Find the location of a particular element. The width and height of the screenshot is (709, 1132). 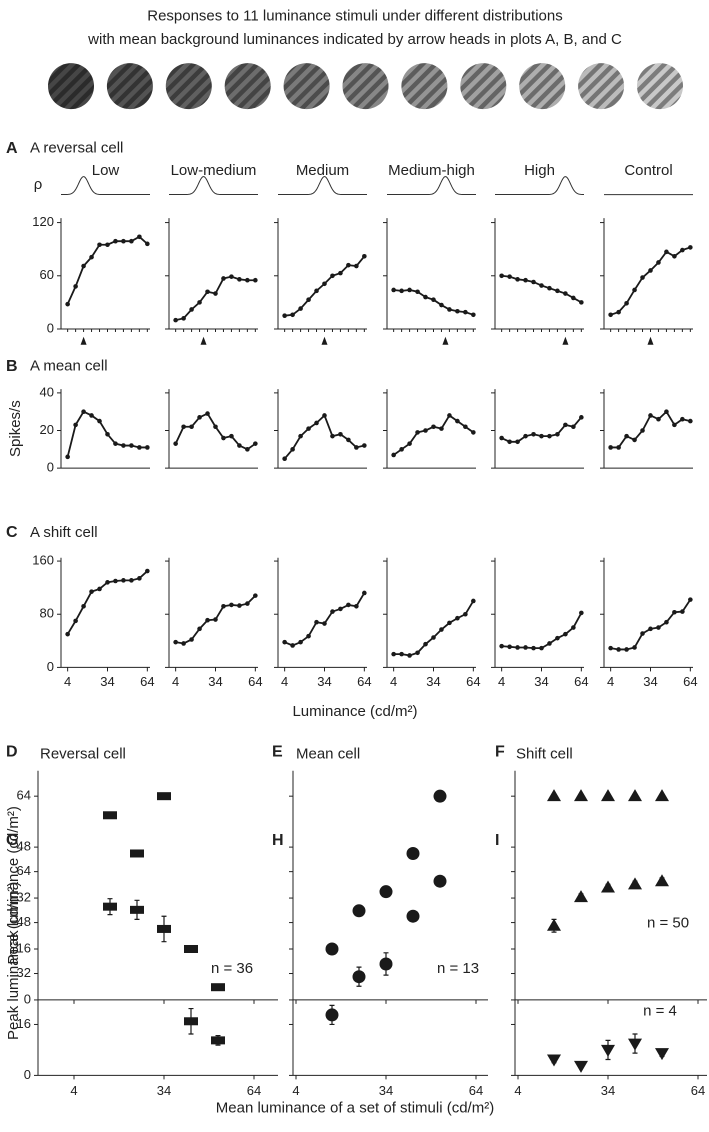

panel-title: Shift cell is located at coordinates (544, 754).